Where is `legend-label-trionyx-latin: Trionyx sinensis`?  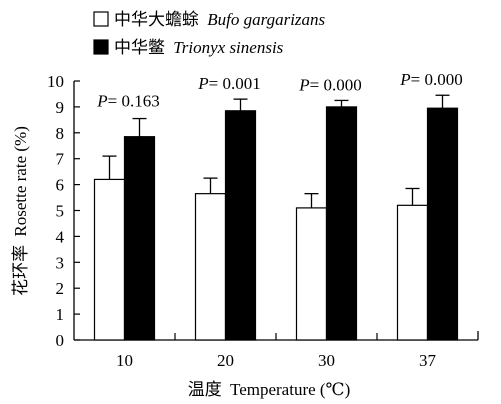 legend-label-trionyx-latin: Trionyx sinensis is located at coordinates (228, 47).